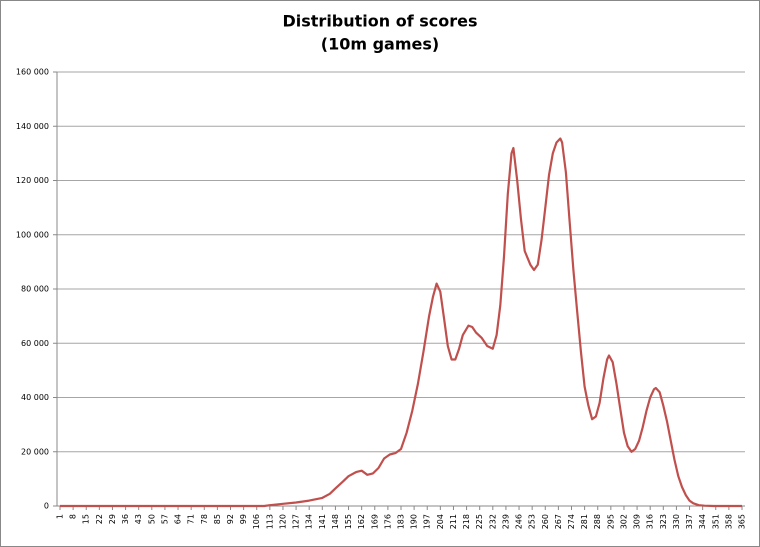 This screenshot has height=547, width=760. I want to click on x-tick-label: 134, so click(309, 521).